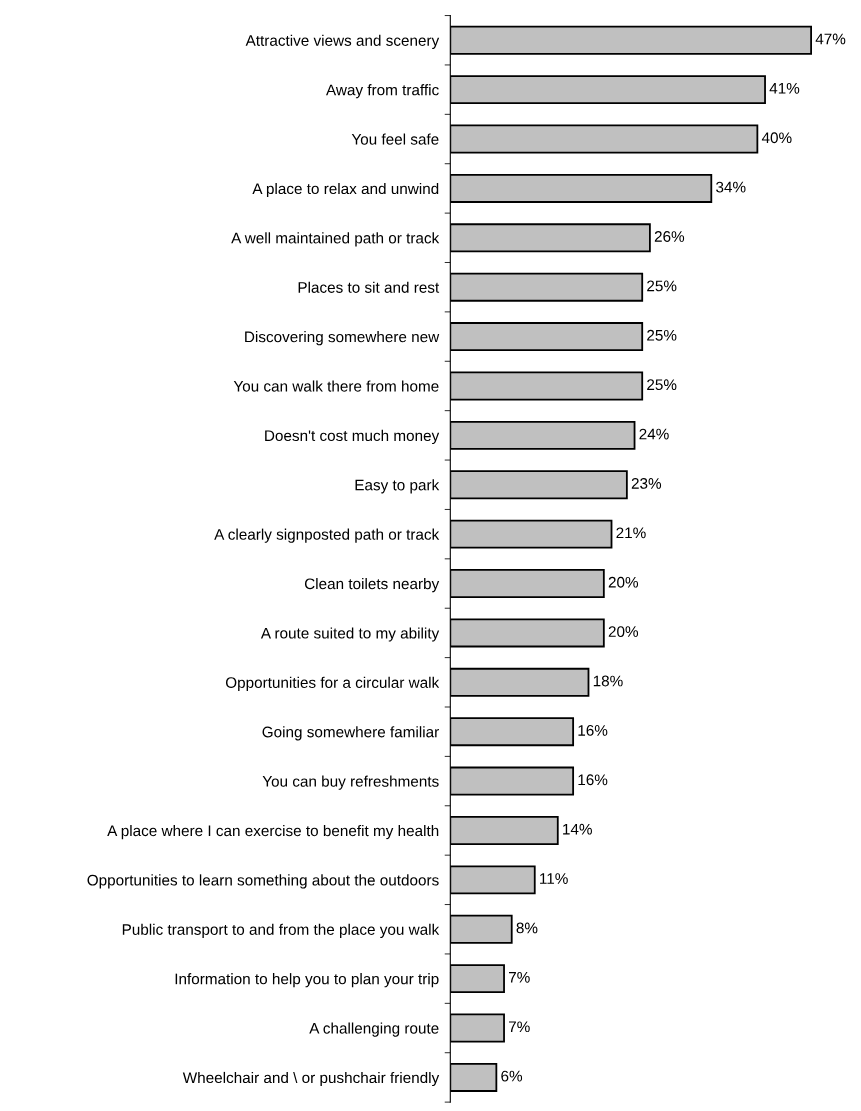 This screenshot has height=1111, width=861. What do you see at coordinates (577, 829) in the screenshot?
I see `data-label: 14%` at bounding box center [577, 829].